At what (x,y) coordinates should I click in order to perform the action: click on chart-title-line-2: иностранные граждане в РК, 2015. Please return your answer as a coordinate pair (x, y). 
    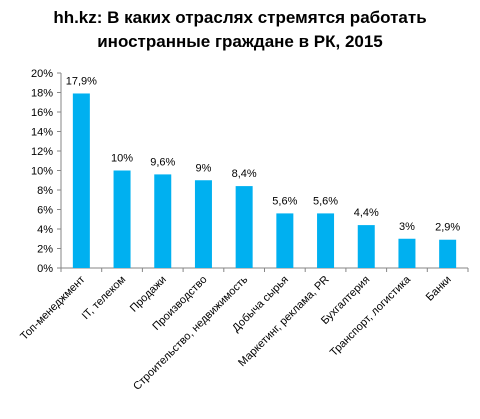
    Looking at the image, I should click on (240, 41).